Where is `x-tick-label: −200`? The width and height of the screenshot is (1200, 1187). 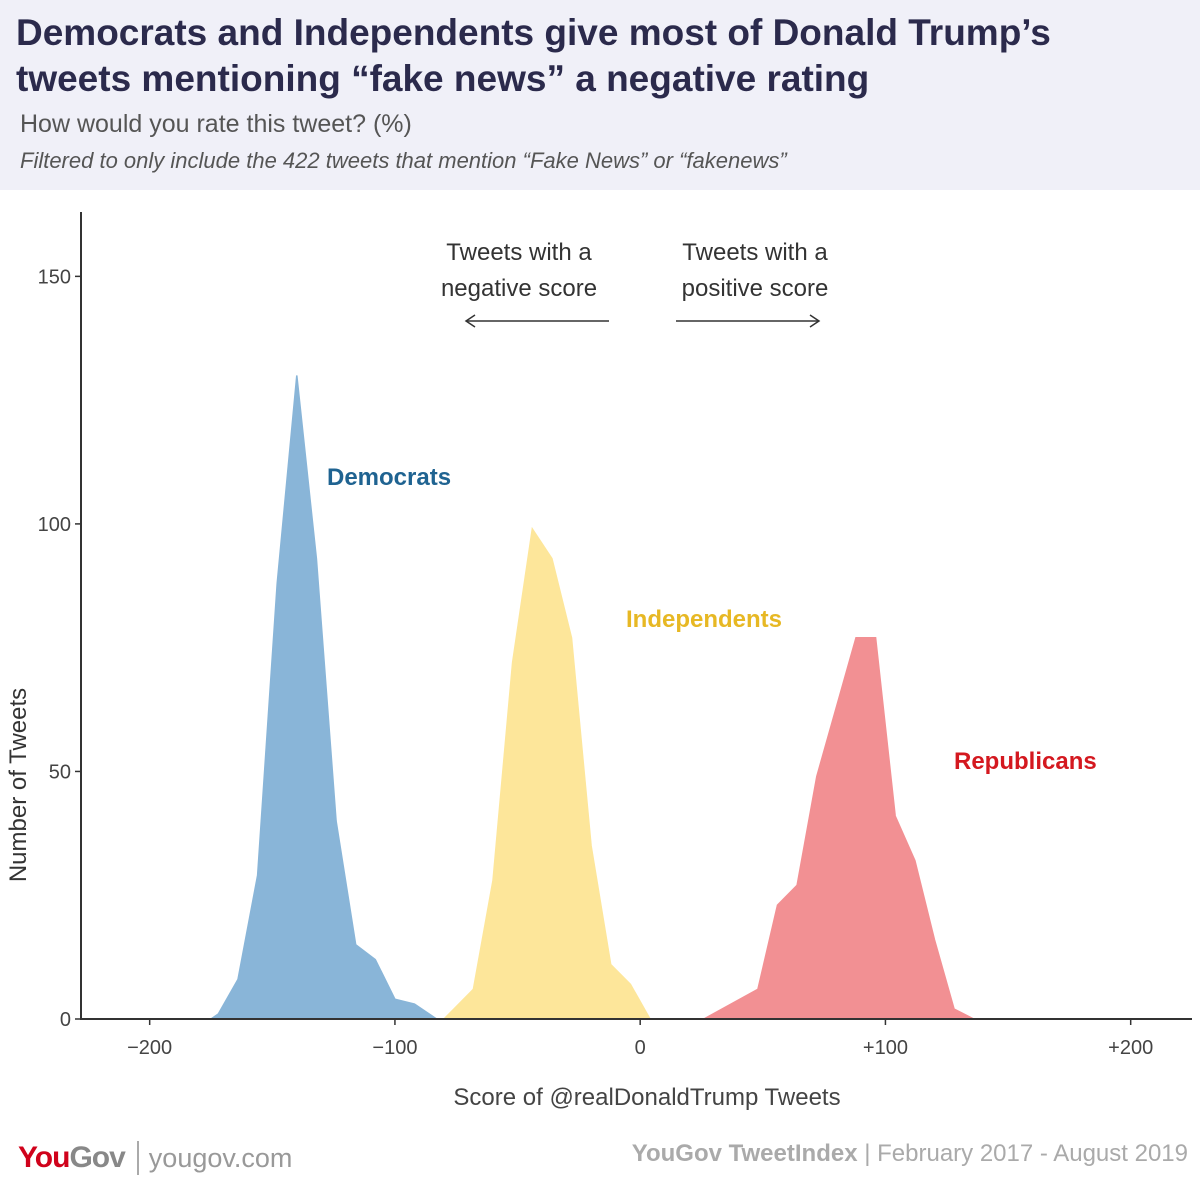
x-tick-label: −200 is located at coordinates (149, 1048).